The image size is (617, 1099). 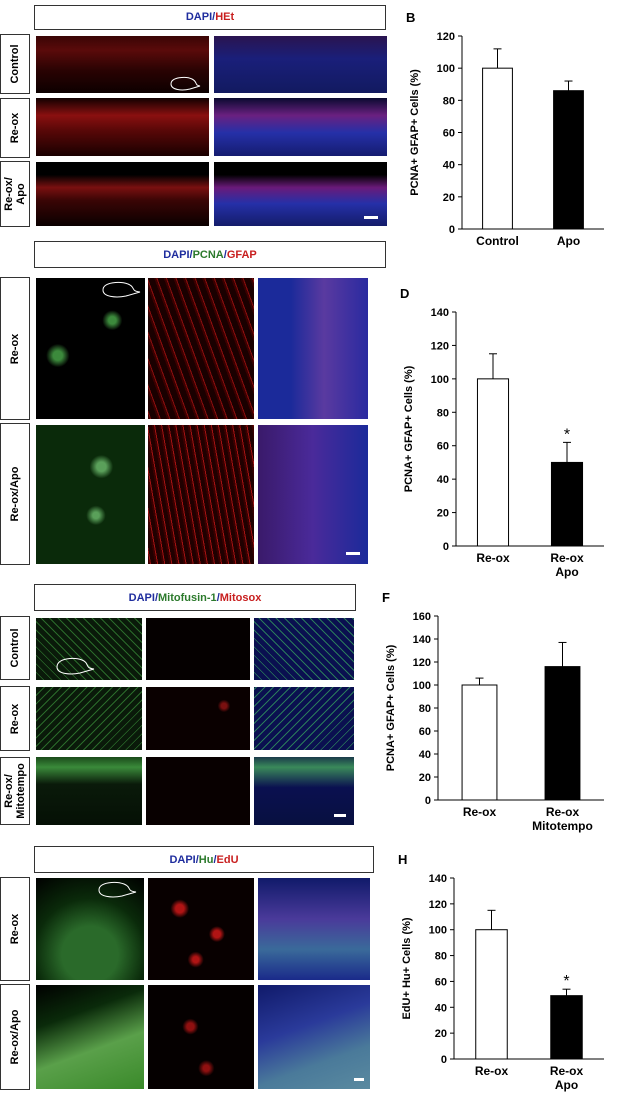 I want to click on micrograph-a-control-merge, so click(x=300, y=64).